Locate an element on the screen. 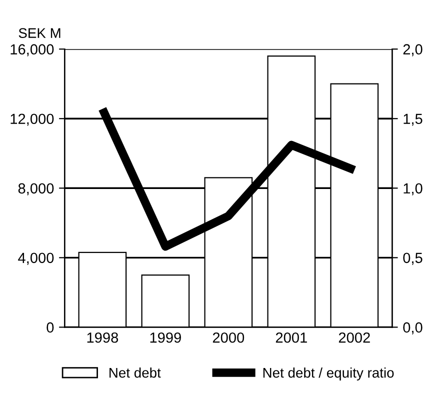 Image resolution: width=431 pixels, height=409 pixels. legend-label: Net debt / equity ratio is located at coordinates (328, 374).